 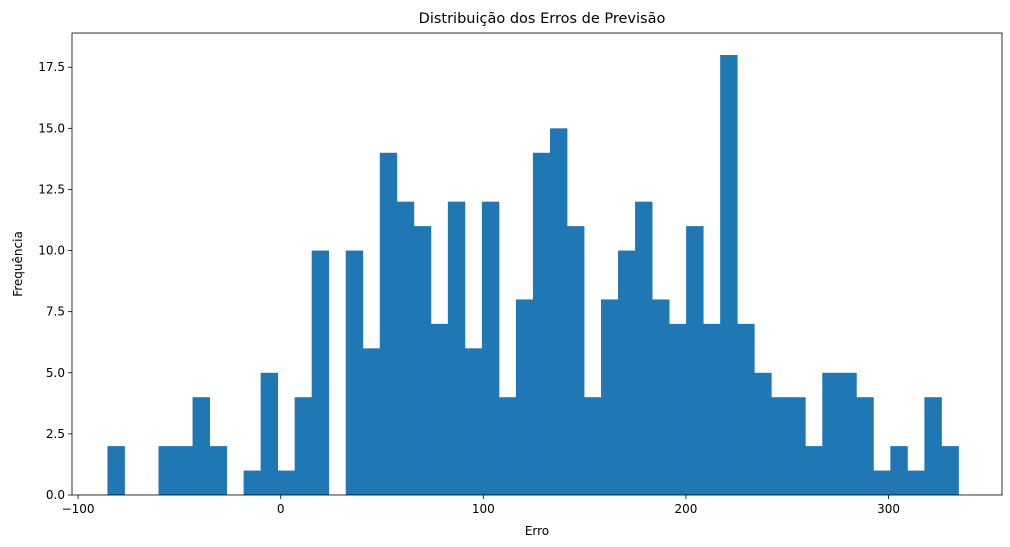 I want to click on y-tick-label: 15.0, so click(x=51, y=128).